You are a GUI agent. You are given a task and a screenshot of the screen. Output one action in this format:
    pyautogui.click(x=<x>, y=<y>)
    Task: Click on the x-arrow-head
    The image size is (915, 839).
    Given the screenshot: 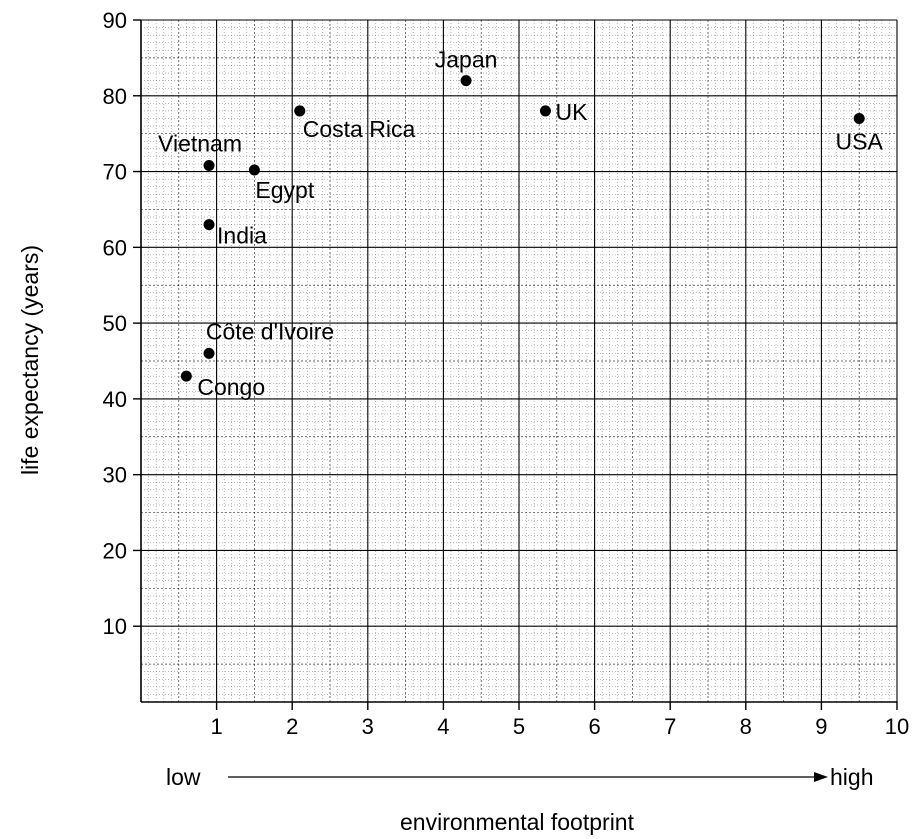 What is the action you would take?
    pyautogui.click(x=821, y=777)
    